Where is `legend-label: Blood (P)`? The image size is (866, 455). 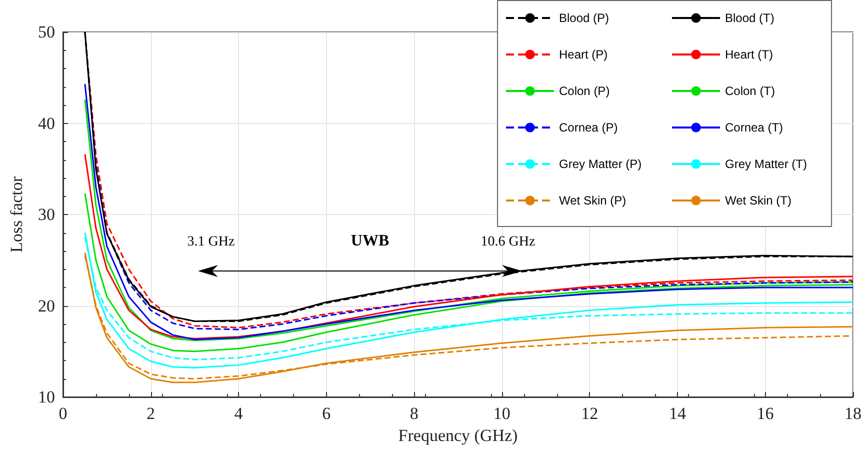
legend-label: Blood (P) is located at coordinates (584, 18).